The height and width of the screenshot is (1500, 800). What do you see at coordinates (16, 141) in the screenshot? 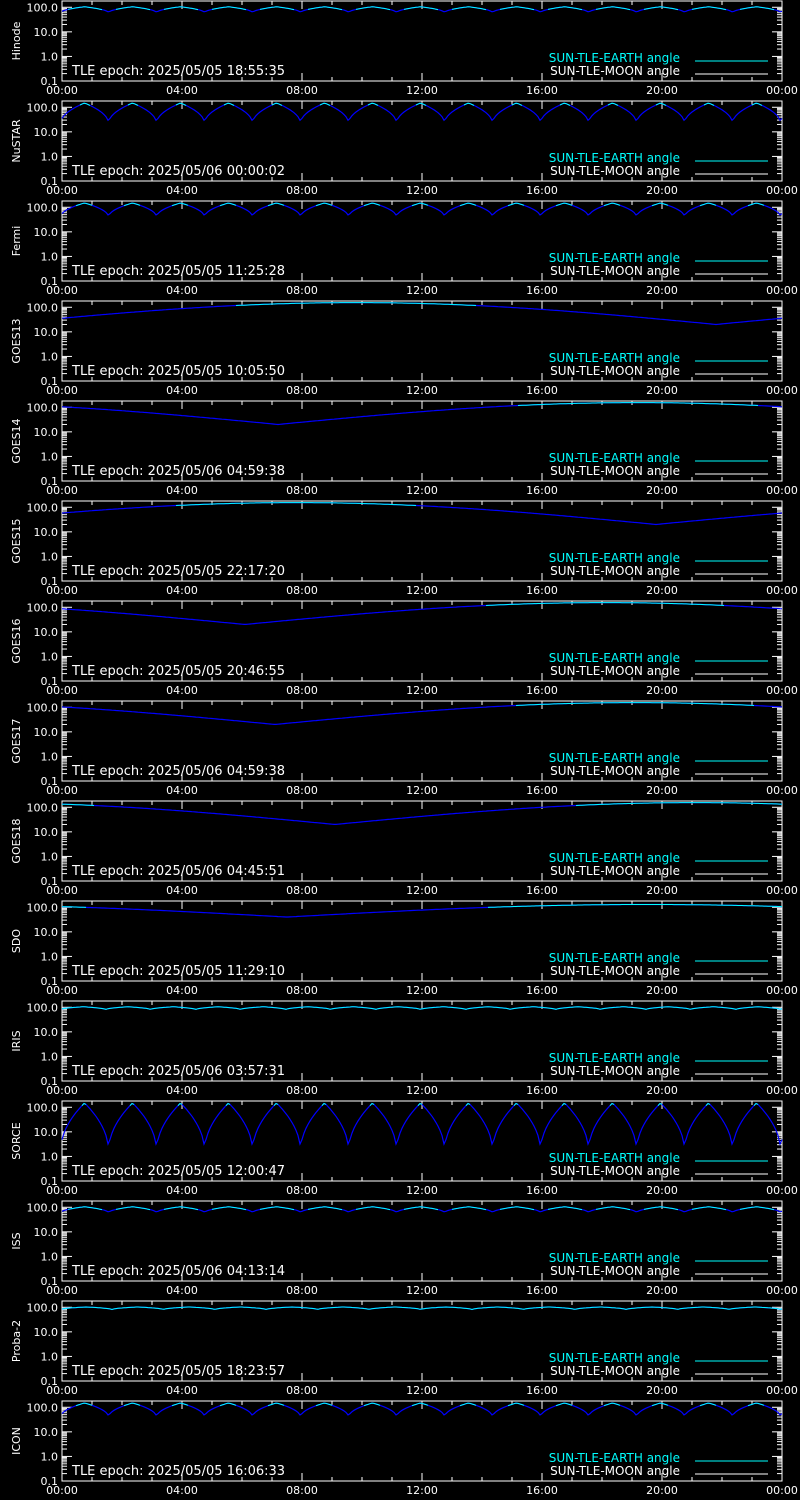
I see `satellite-name: NuSTAR` at bounding box center [16, 141].